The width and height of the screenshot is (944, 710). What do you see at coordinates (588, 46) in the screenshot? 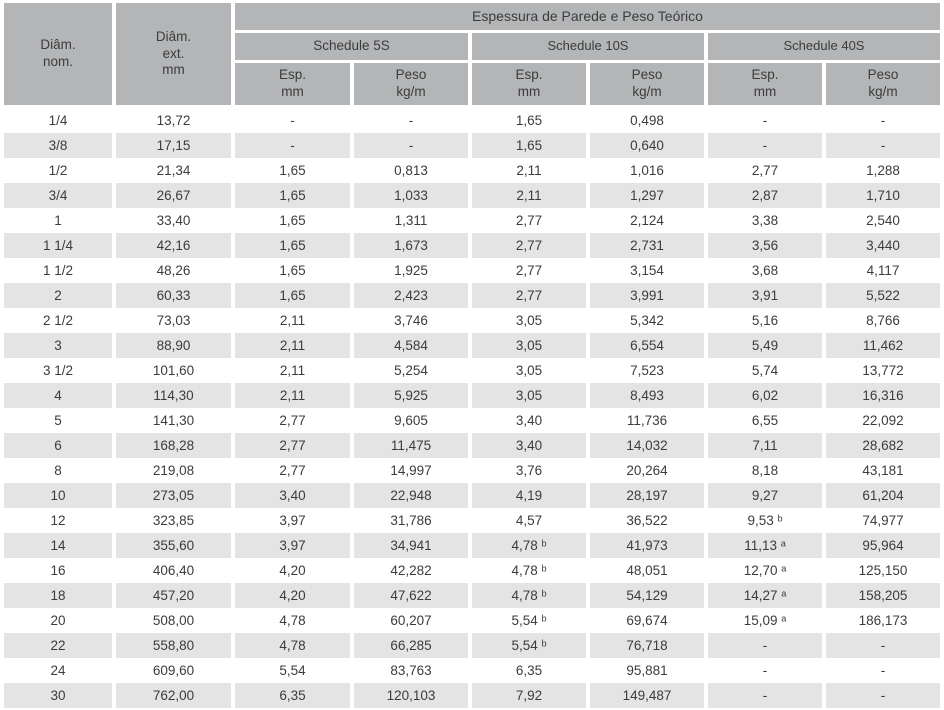
I see `header-schedule-10s: Schedule 10S` at bounding box center [588, 46].